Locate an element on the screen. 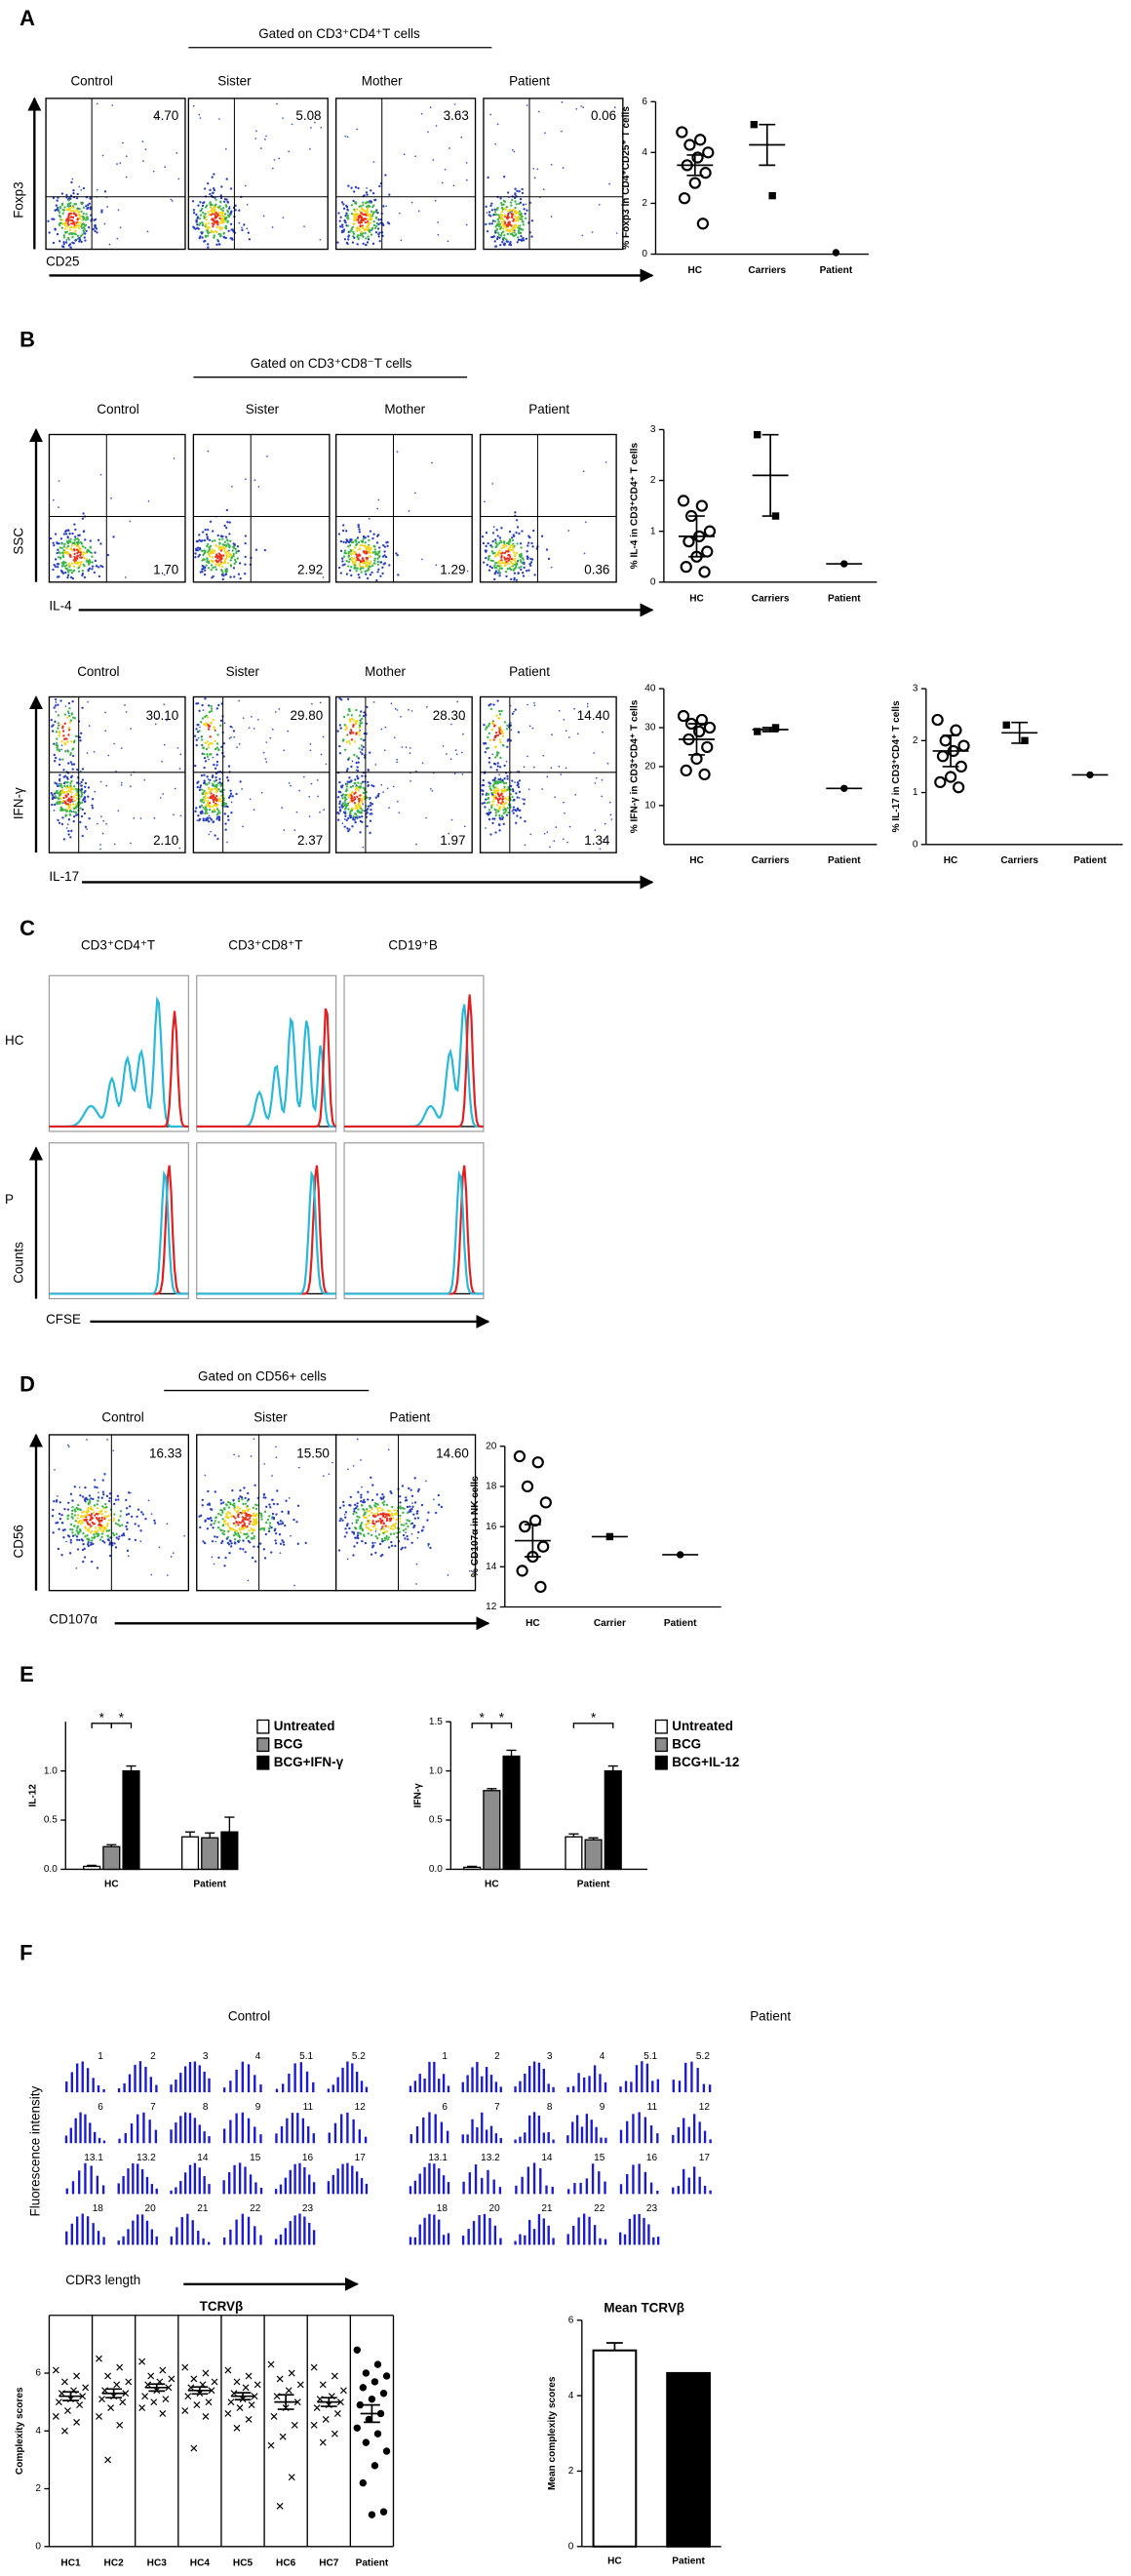 Image resolution: width=1131 pixels, height=2576 pixels. x-tick-label: HC is located at coordinates (111, 1884).